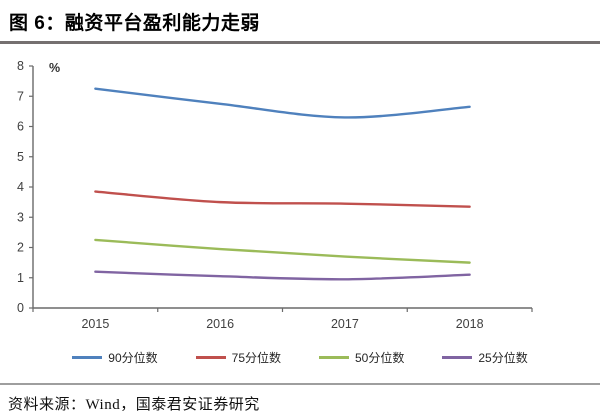 Image resolution: width=600 pixels, height=415 pixels. I want to click on legend-item: 90分位数, so click(115, 357).